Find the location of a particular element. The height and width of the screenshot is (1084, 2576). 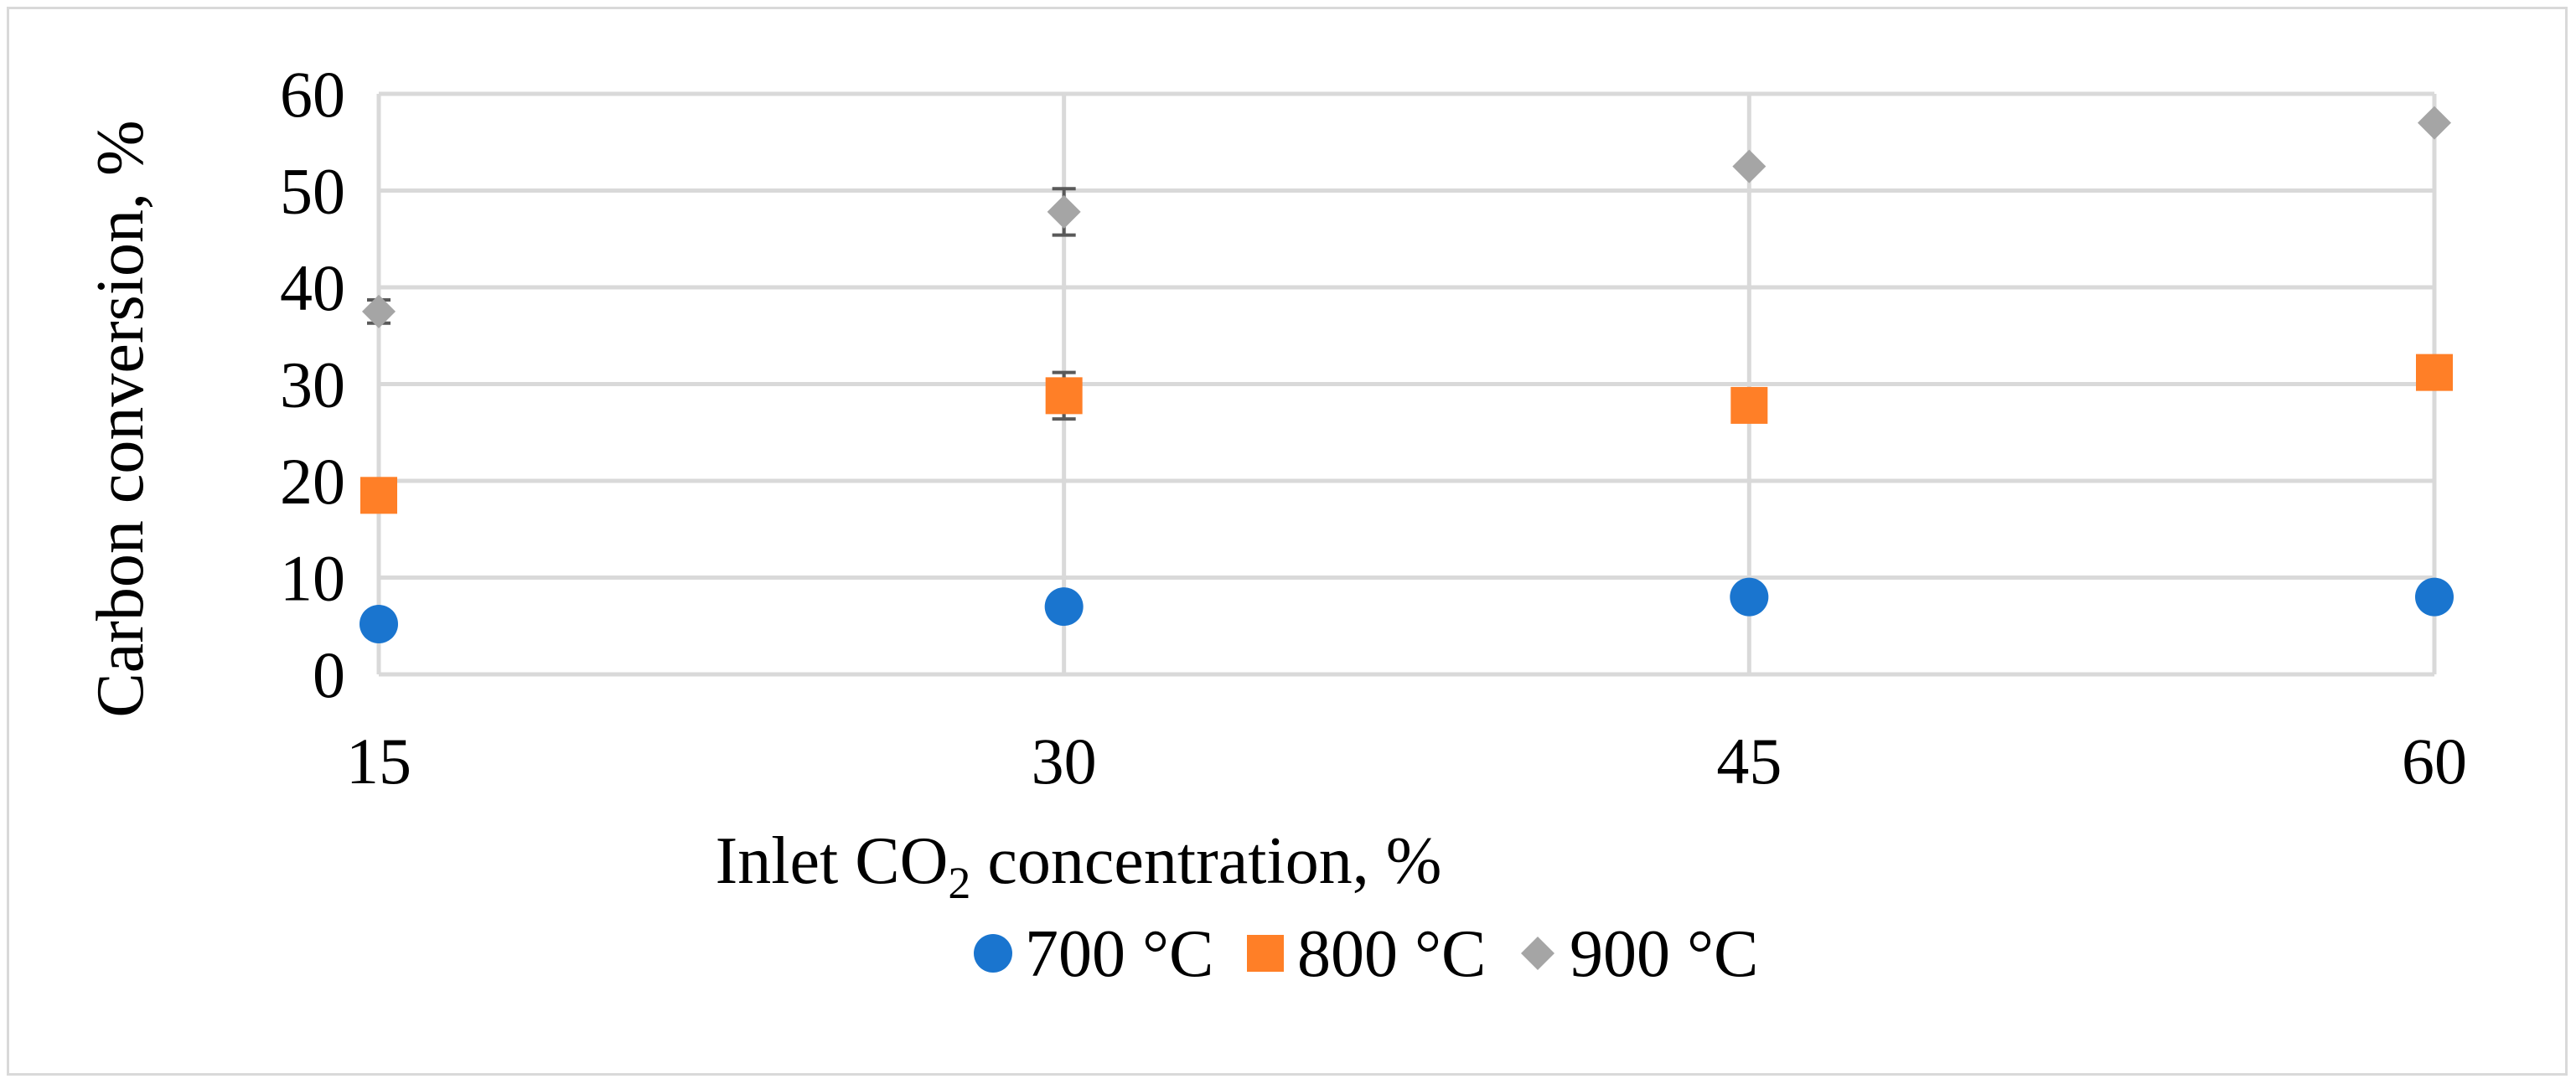

y-tick-label: 0 is located at coordinates (329, 674).